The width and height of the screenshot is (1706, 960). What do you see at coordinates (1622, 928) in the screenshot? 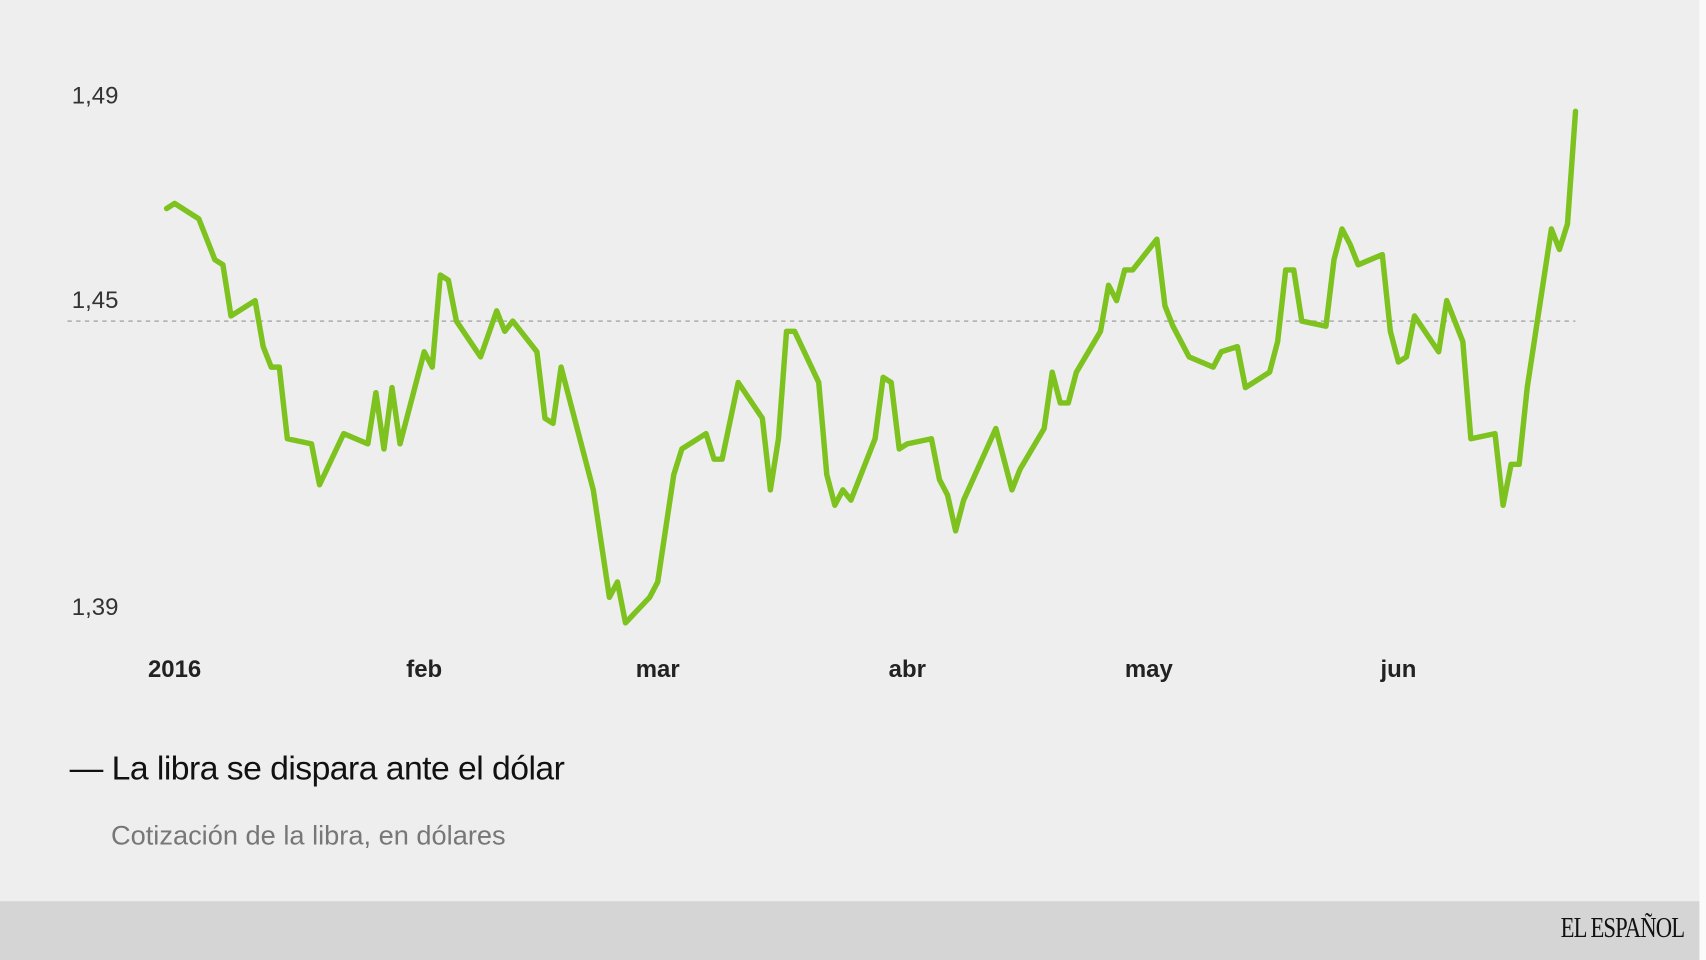
I see `el-espanol-logo: EL ESPAÑOL` at bounding box center [1622, 928].